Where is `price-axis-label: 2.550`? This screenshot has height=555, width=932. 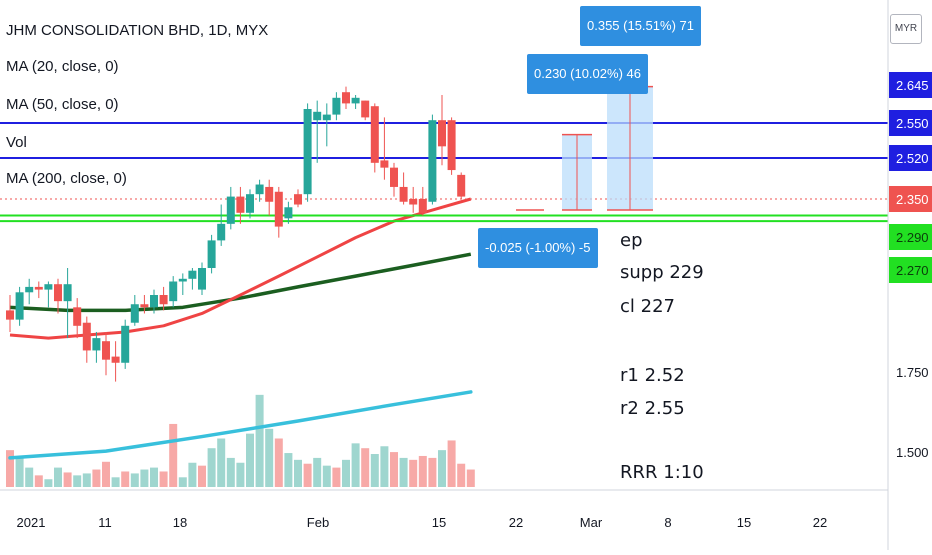 price-axis-label: 2.550 is located at coordinates (912, 123).